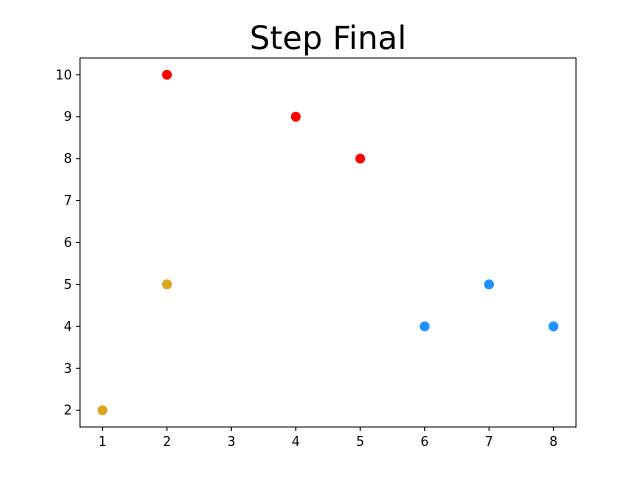 Image resolution: width=640 pixels, height=480 pixels. What do you see at coordinates (360, 442) in the screenshot?
I see `x-tick-label: 5` at bounding box center [360, 442].